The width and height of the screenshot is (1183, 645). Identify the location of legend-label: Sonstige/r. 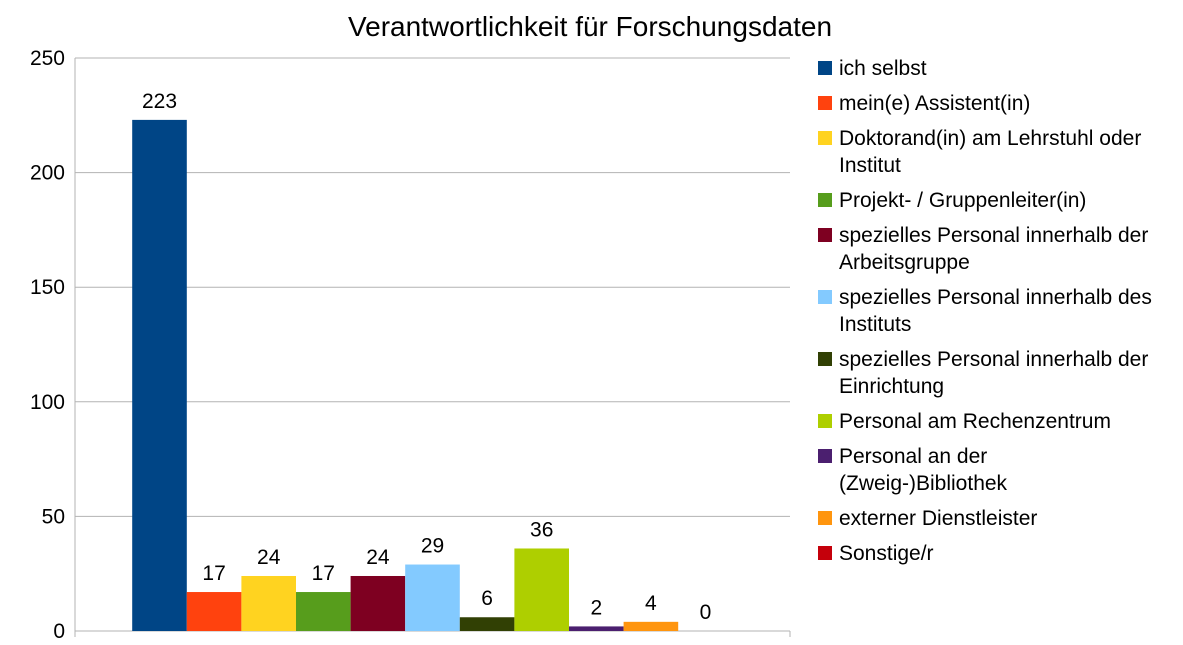
(886, 553).